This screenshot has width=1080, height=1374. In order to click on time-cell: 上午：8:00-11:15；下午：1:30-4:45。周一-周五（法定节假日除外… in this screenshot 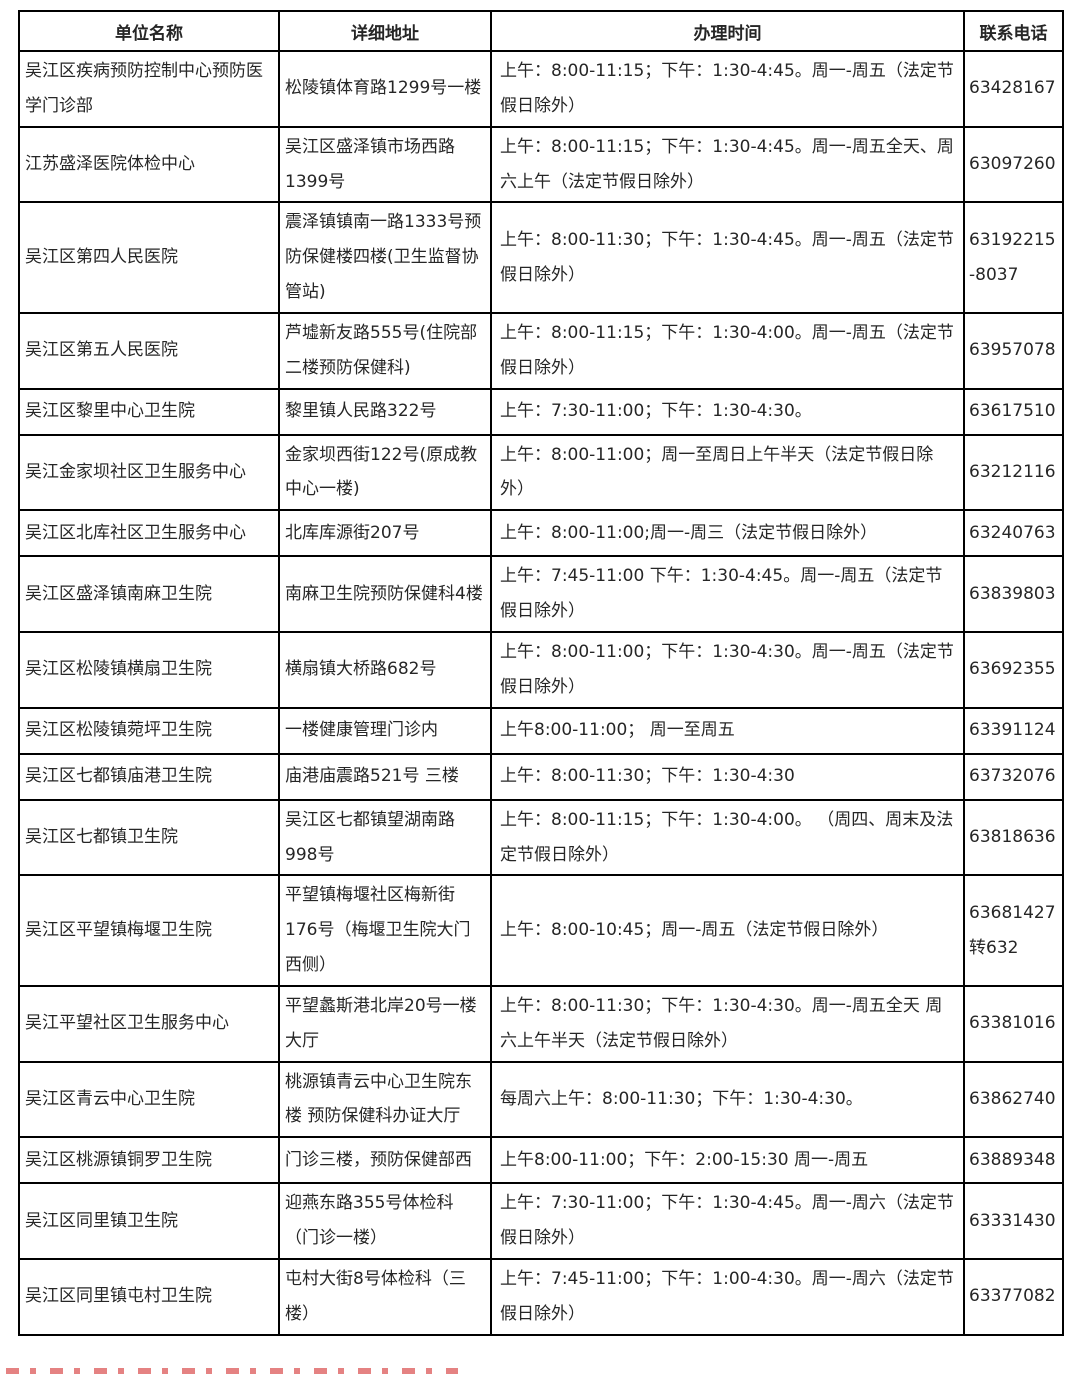, I will do `click(727, 89)`.